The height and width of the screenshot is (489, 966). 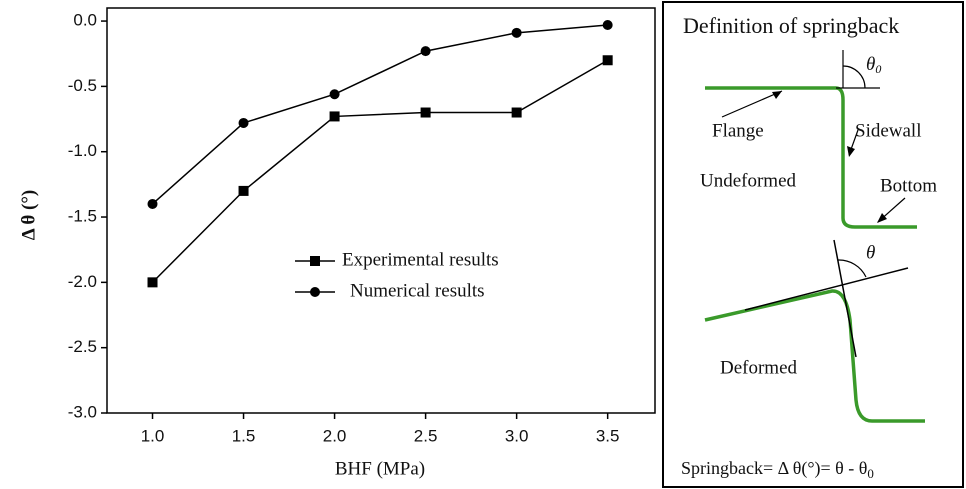 I want to click on formula: Springback= Δ θ(°)= θ - θ0, so click(x=777, y=469).